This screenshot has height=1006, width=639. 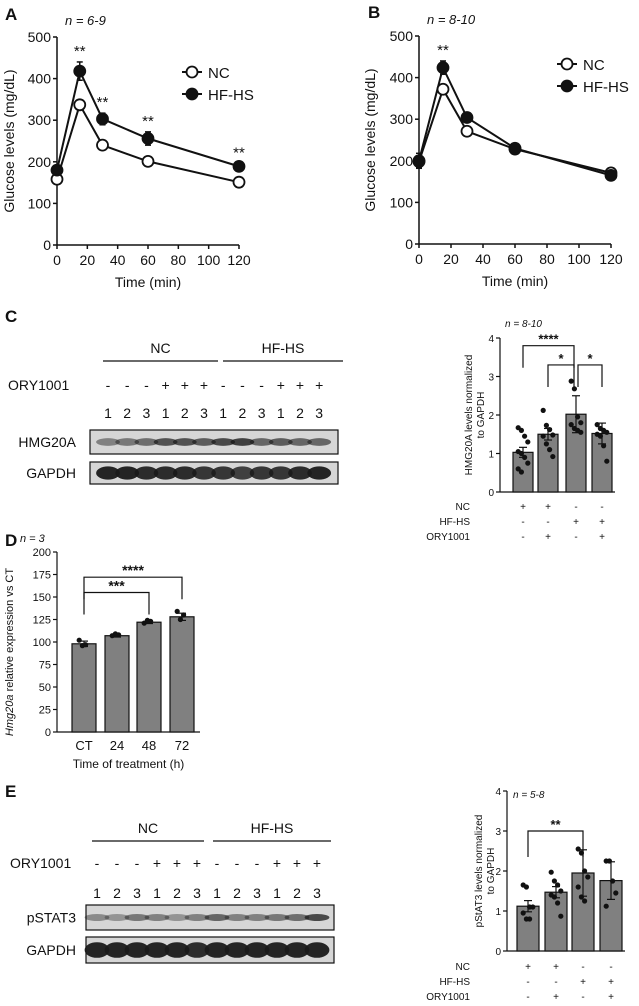 I want to click on n-annotation: n = 6-9, so click(x=85, y=20).